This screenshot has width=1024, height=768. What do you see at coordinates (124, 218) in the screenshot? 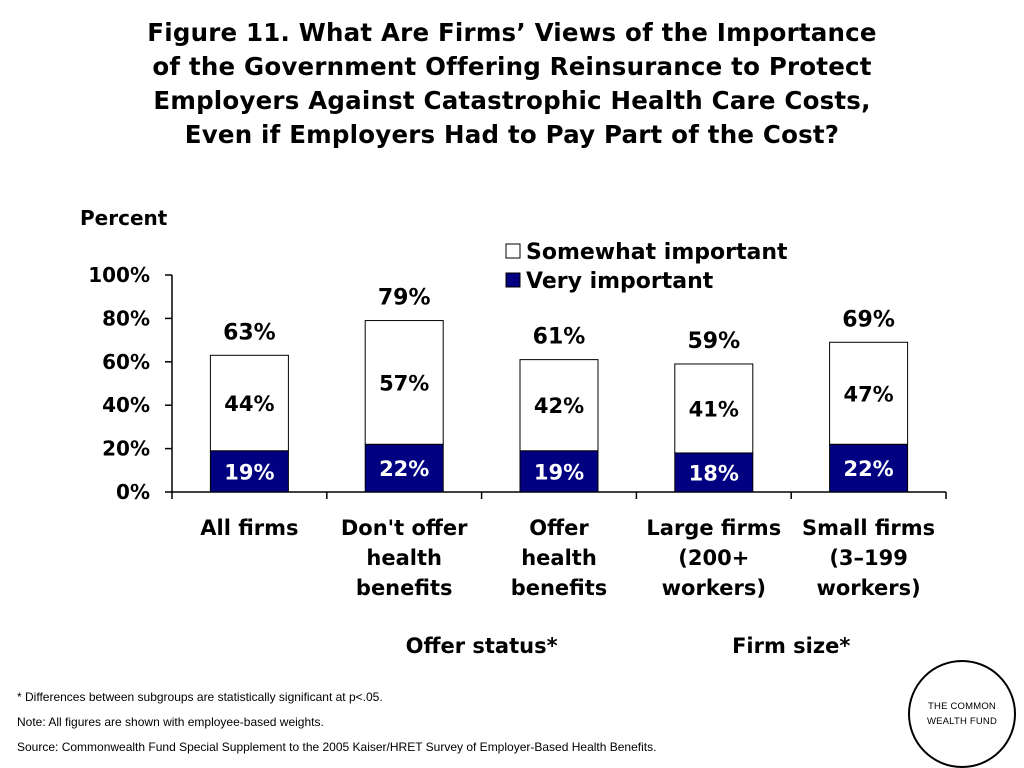
I see `y-axis-label: Percent` at bounding box center [124, 218].